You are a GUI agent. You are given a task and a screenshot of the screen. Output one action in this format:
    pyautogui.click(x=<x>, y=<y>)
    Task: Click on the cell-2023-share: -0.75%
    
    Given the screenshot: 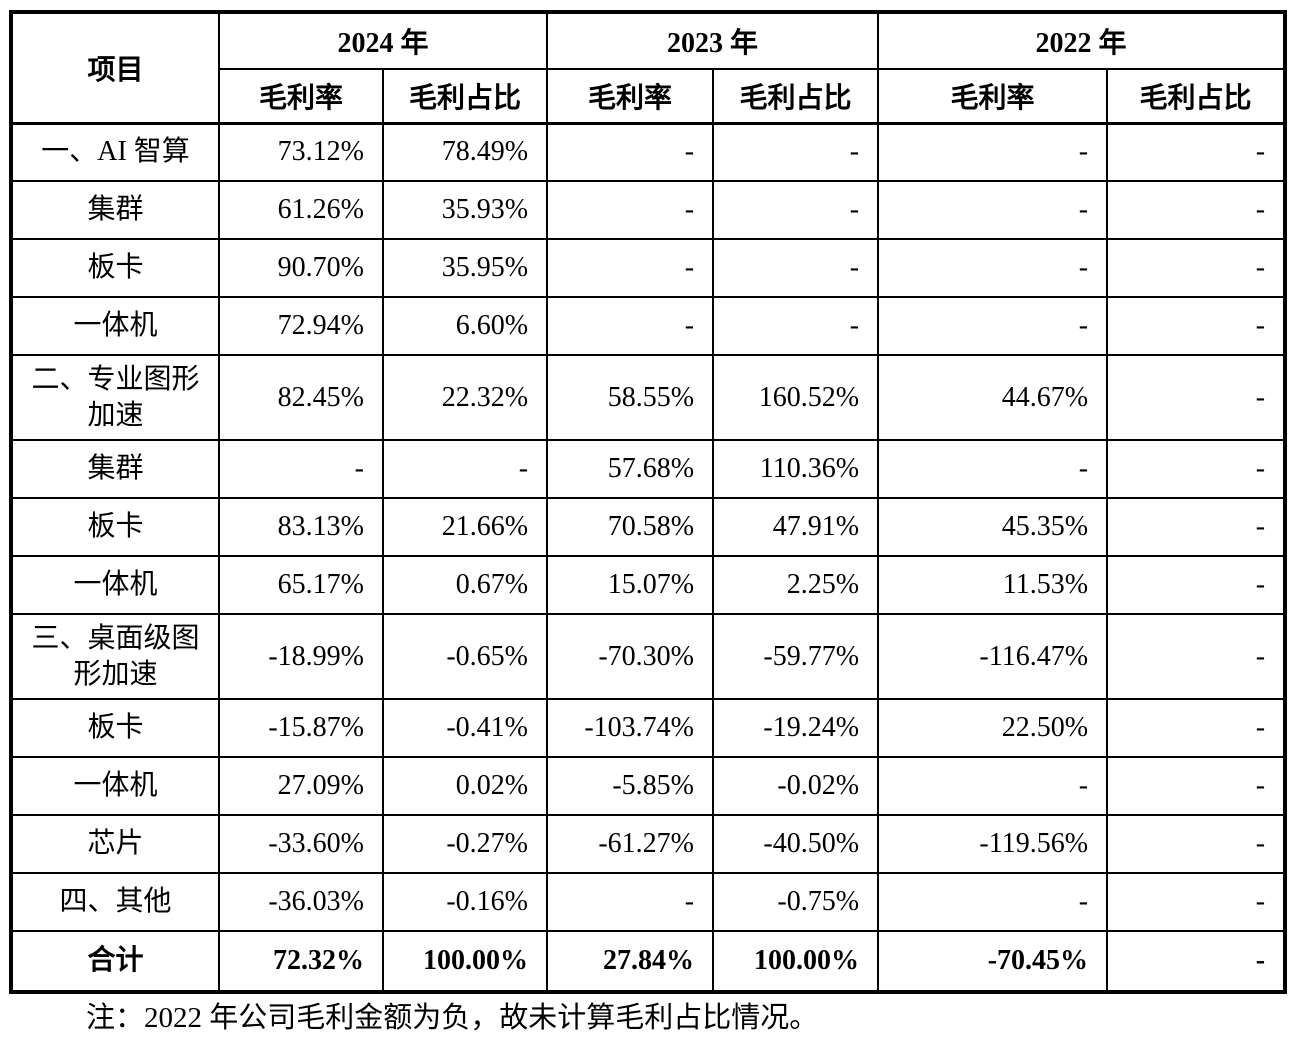 What is the action you would take?
    pyautogui.click(x=796, y=902)
    